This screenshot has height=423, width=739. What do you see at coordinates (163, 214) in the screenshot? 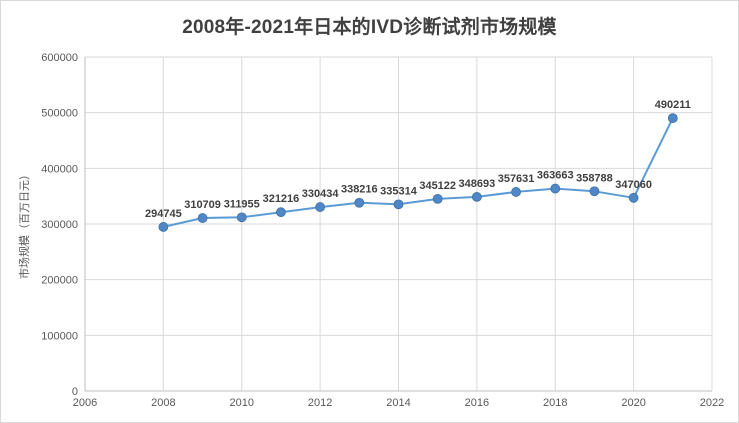
I see `data-label: 294745` at bounding box center [163, 214].